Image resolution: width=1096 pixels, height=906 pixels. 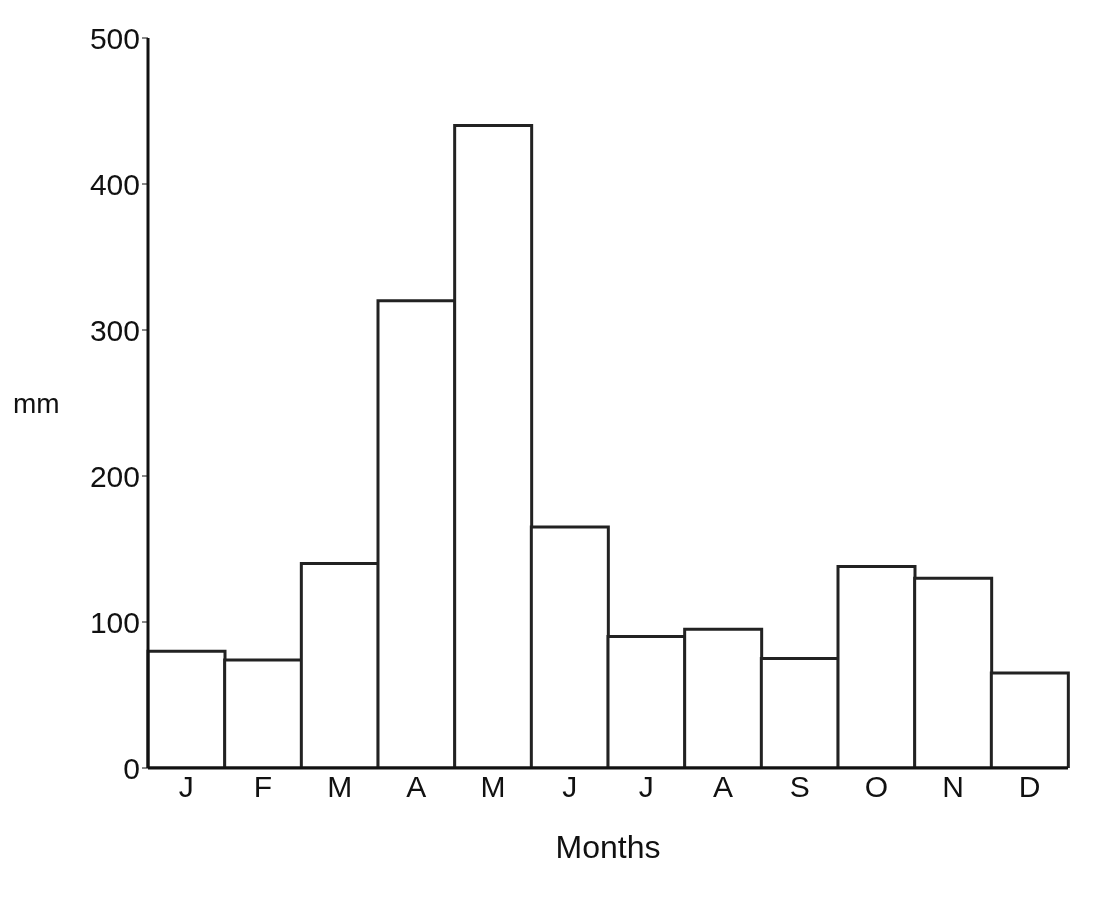 I want to click on y-tick-label: 300, so click(x=114, y=330).